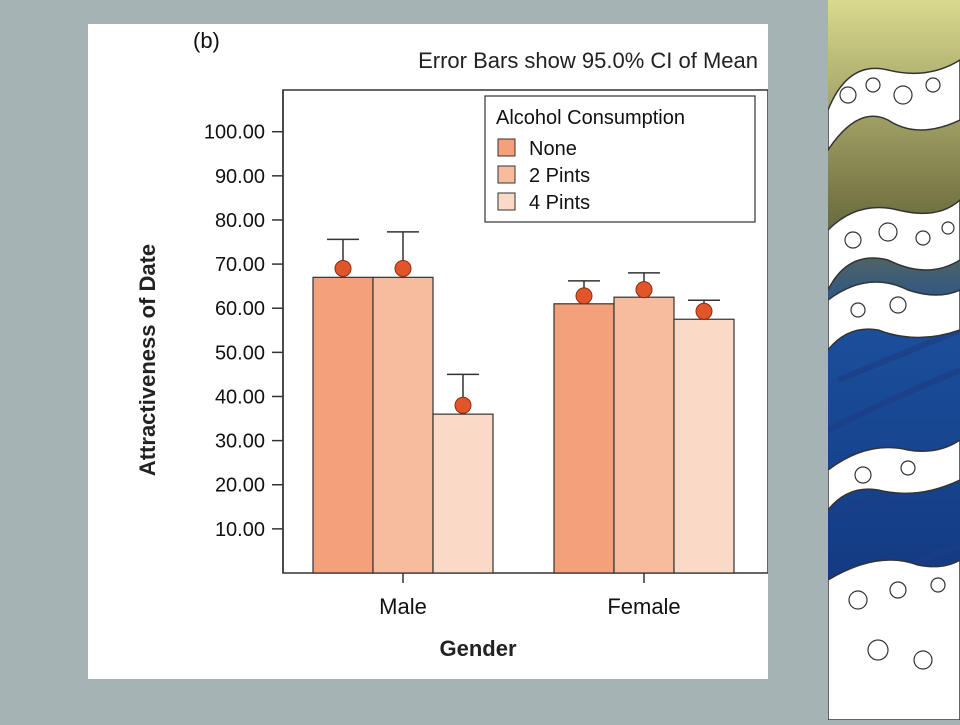  What do you see at coordinates (240, 177) in the screenshot?
I see `y-tick-label: 90.00` at bounding box center [240, 177].